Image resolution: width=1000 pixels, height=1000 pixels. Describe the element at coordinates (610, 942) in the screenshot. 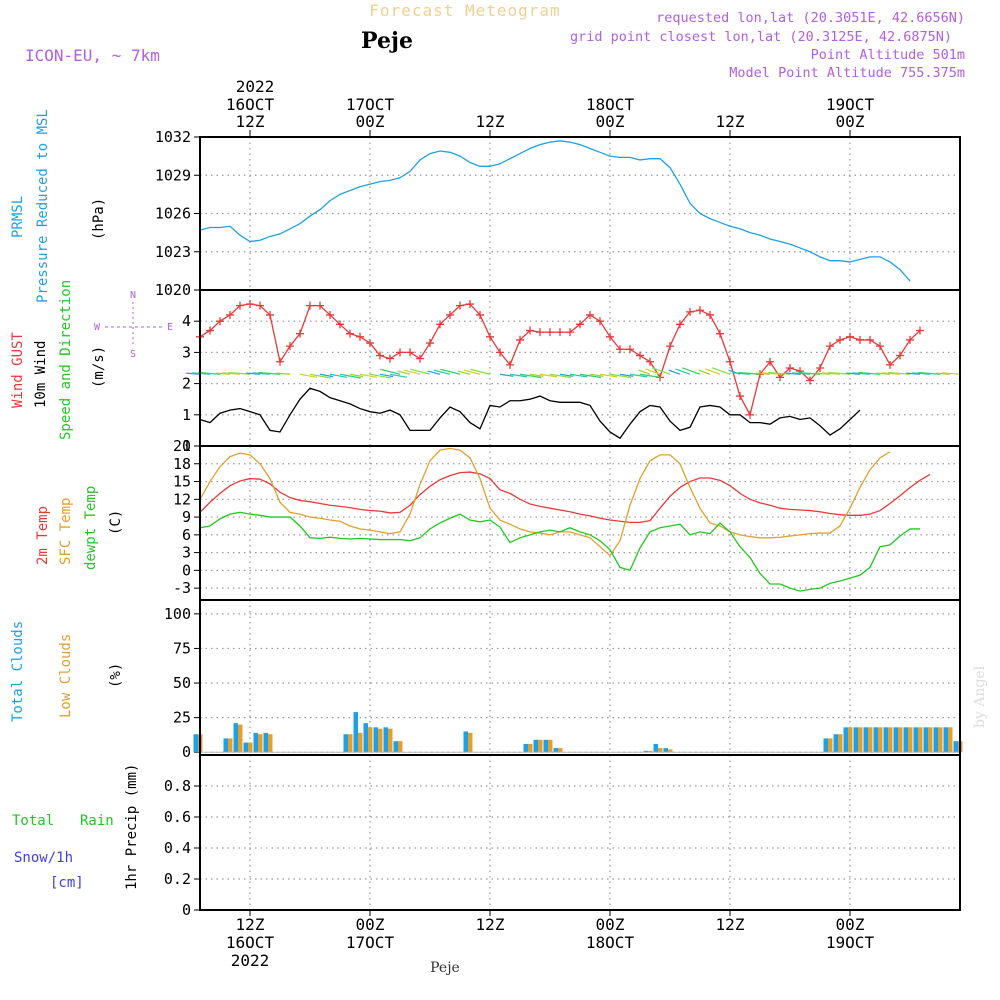

I see `bottom-date-label: 18OCT` at that location.